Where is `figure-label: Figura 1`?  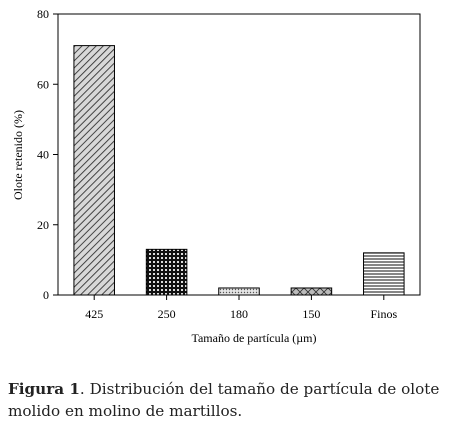 figure-label: Figura 1 is located at coordinates (44, 389).